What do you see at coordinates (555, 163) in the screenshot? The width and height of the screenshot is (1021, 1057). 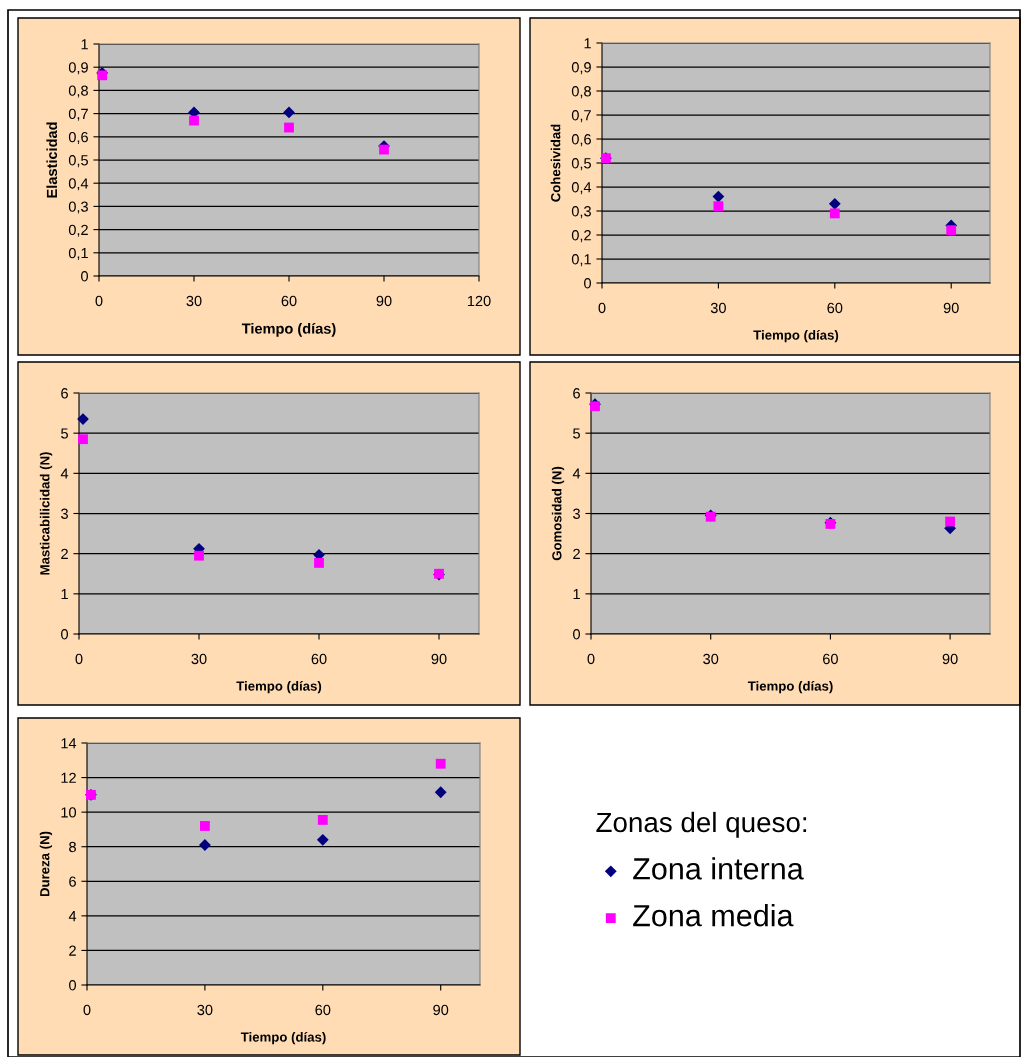 I see `y-axis-title: Cohesividad` at bounding box center [555, 163].